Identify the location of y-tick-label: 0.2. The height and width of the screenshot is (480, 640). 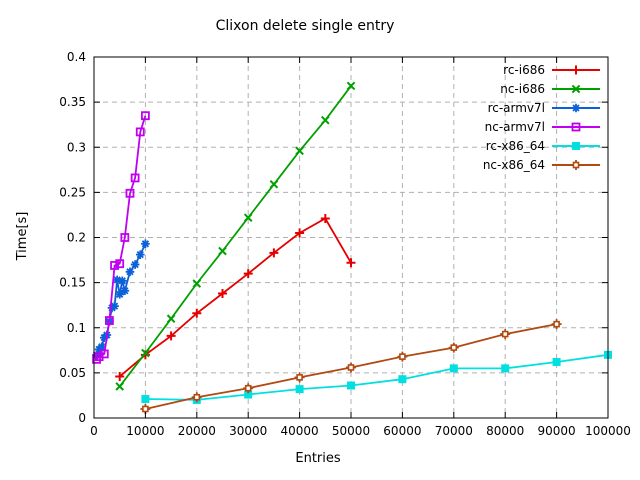
(76, 238).